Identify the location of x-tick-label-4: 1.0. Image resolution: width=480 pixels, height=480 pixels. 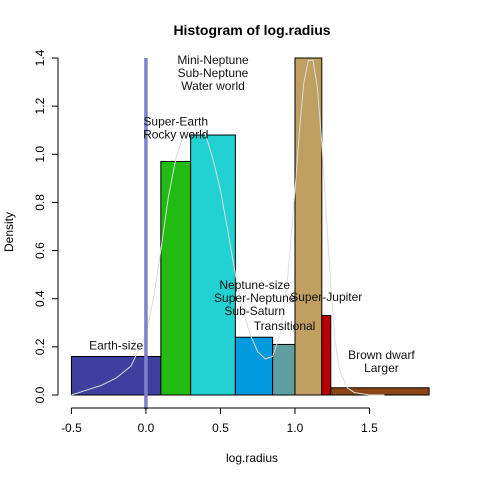
(295, 428).